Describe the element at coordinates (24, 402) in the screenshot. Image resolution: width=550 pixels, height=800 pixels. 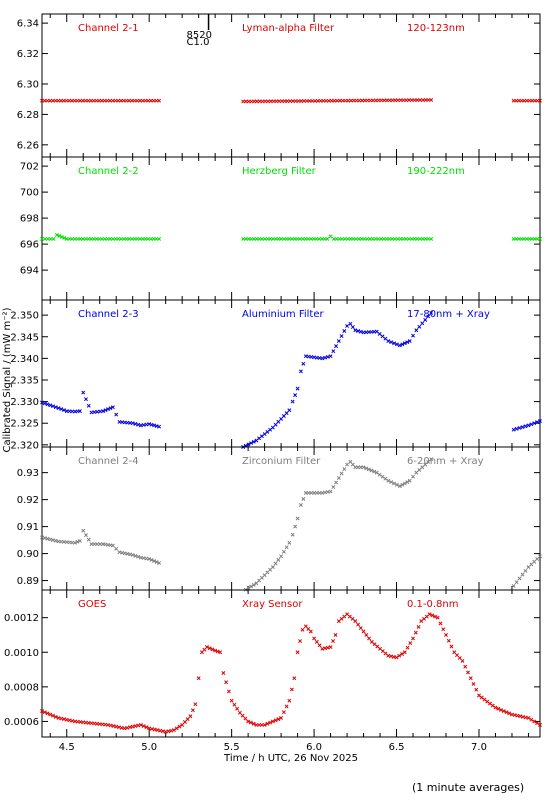
I see `y-tick-label: 2.330` at that location.